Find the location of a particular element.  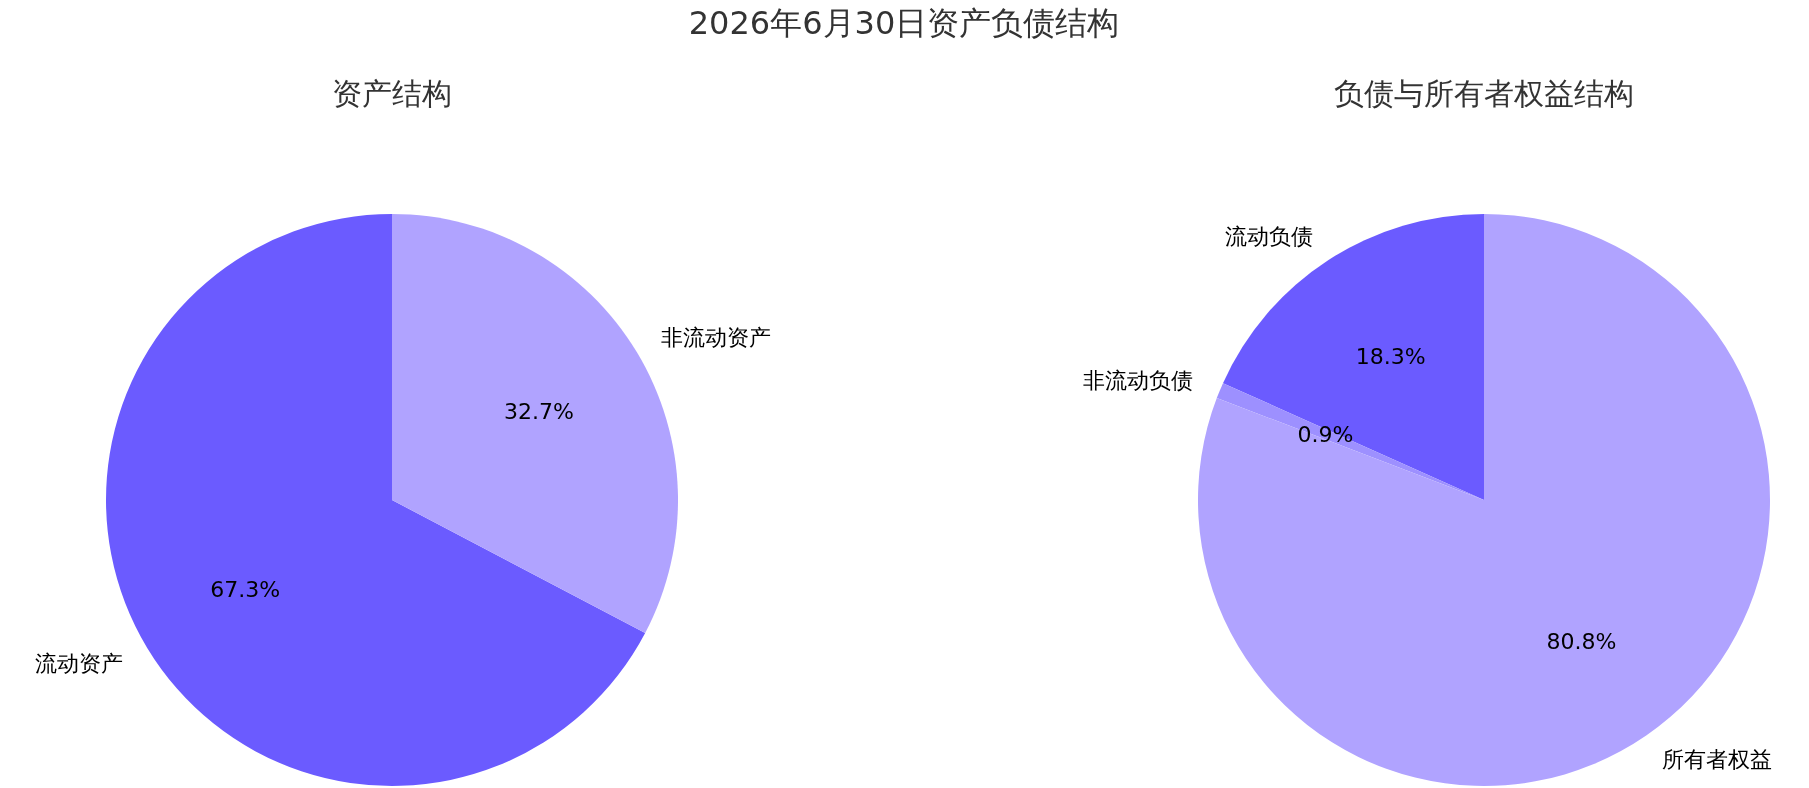

data-label: 80.8% is located at coordinates (1581, 642).